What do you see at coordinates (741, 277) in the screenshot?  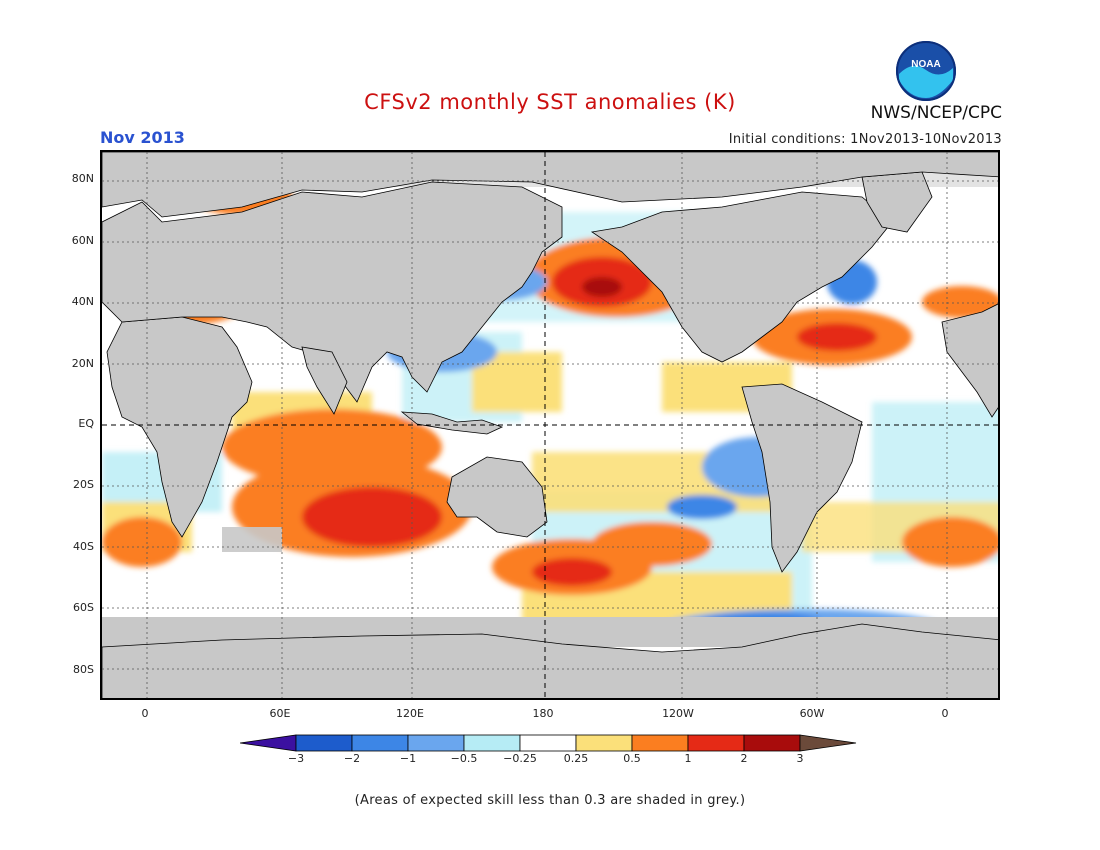 I see `land-north-america` at bounding box center [741, 277].